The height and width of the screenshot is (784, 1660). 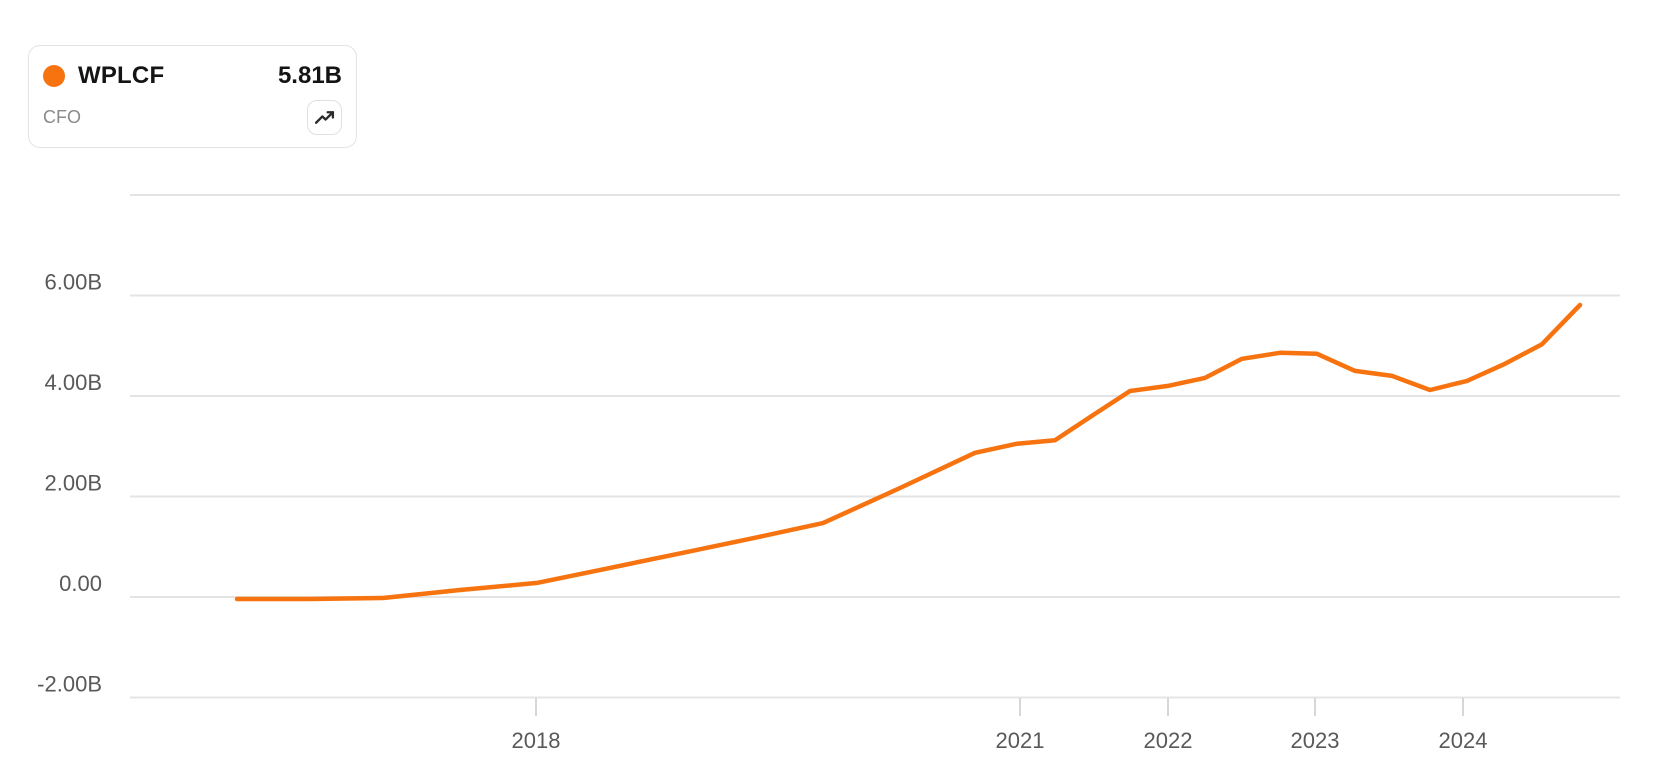 I want to click on trend-chart-button, so click(x=324, y=117).